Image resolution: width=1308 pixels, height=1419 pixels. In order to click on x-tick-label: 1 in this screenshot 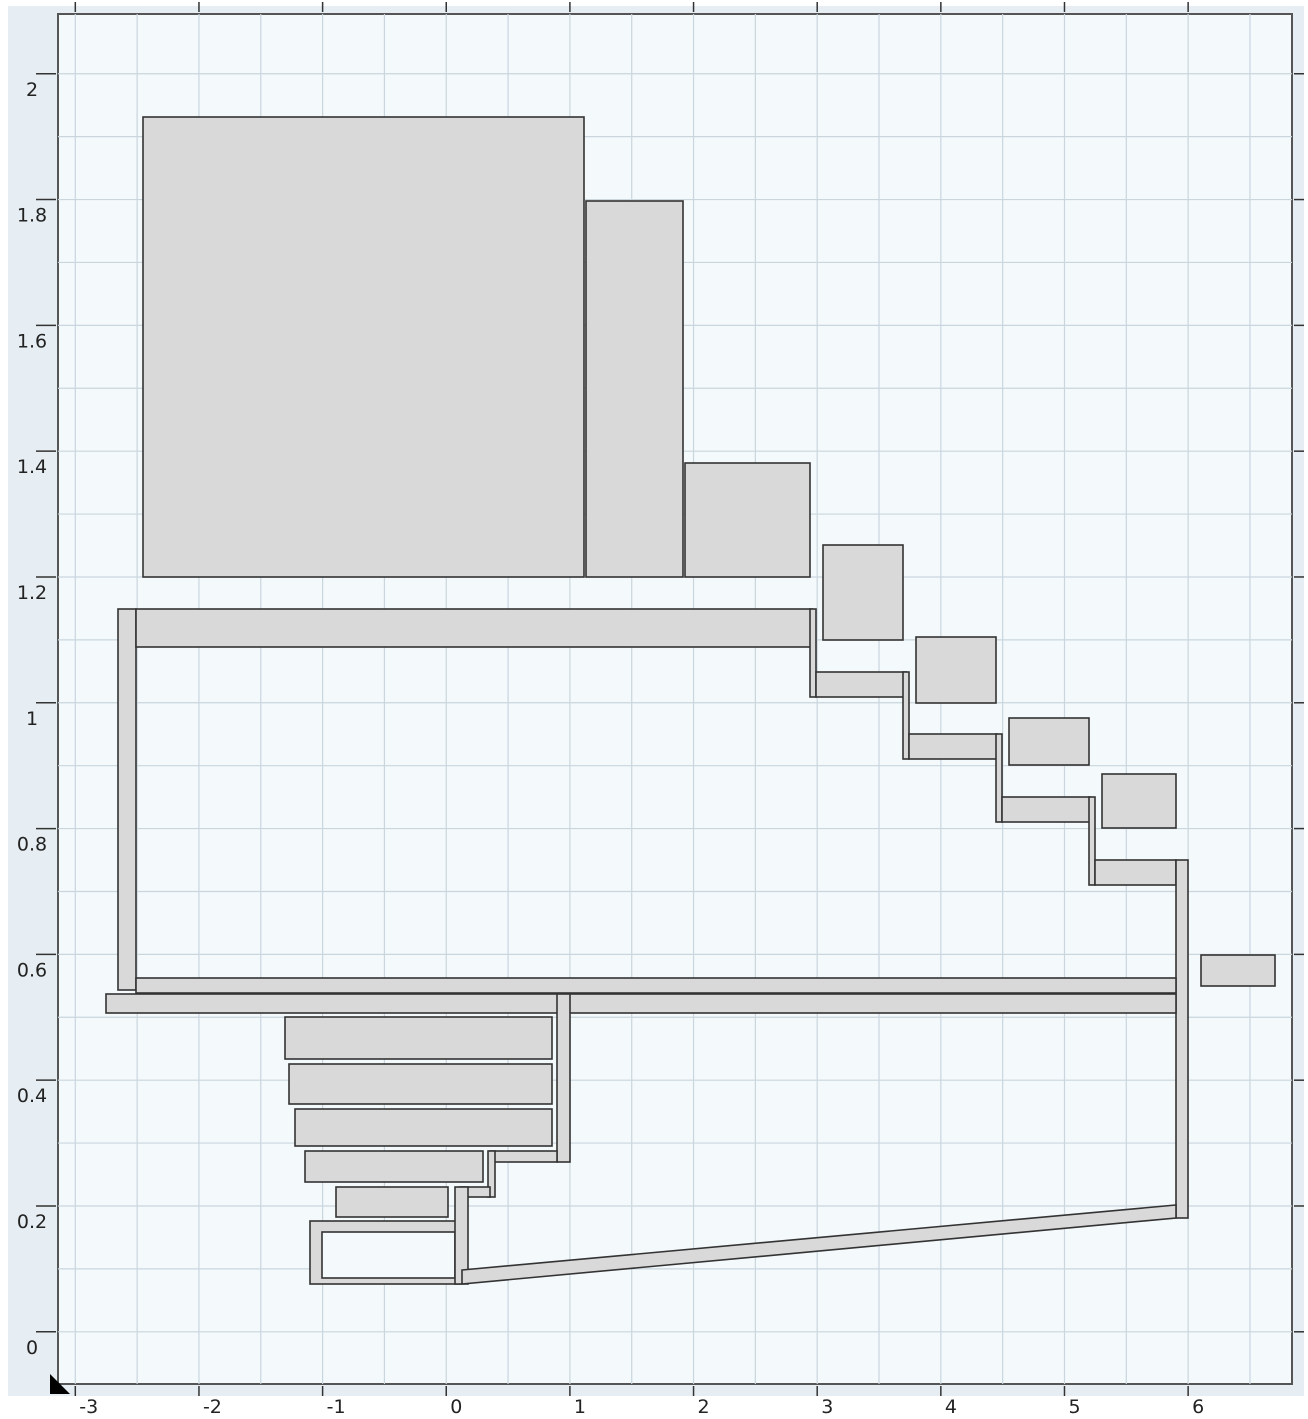, I will do `click(580, 1407)`.